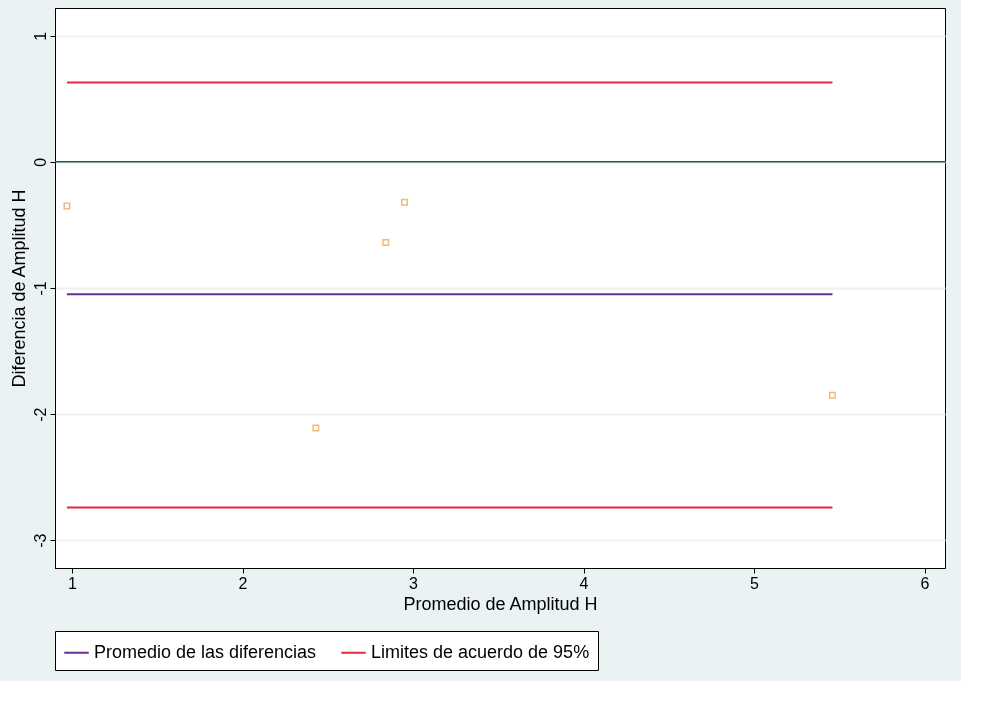 This screenshot has width=1007, height=720. I want to click on y-tick-label: 0, so click(40, 162).